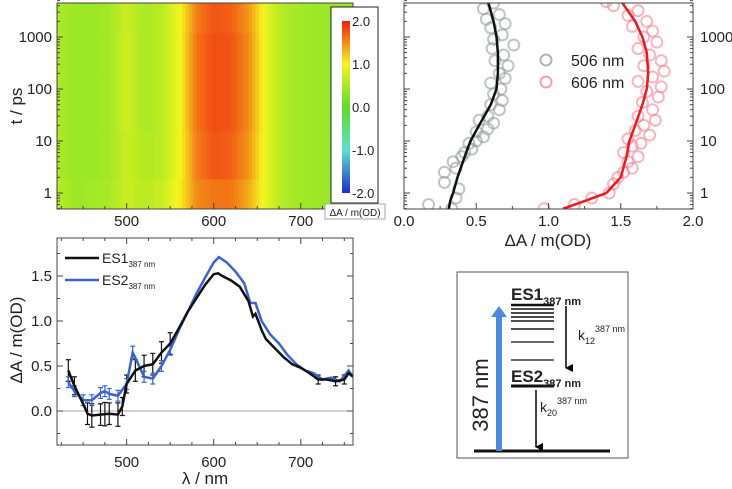  What do you see at coordinates (363, 150) in the screenshot?
I see `colorbar-tick-label: -1.0` at bounding box center [363, 150].